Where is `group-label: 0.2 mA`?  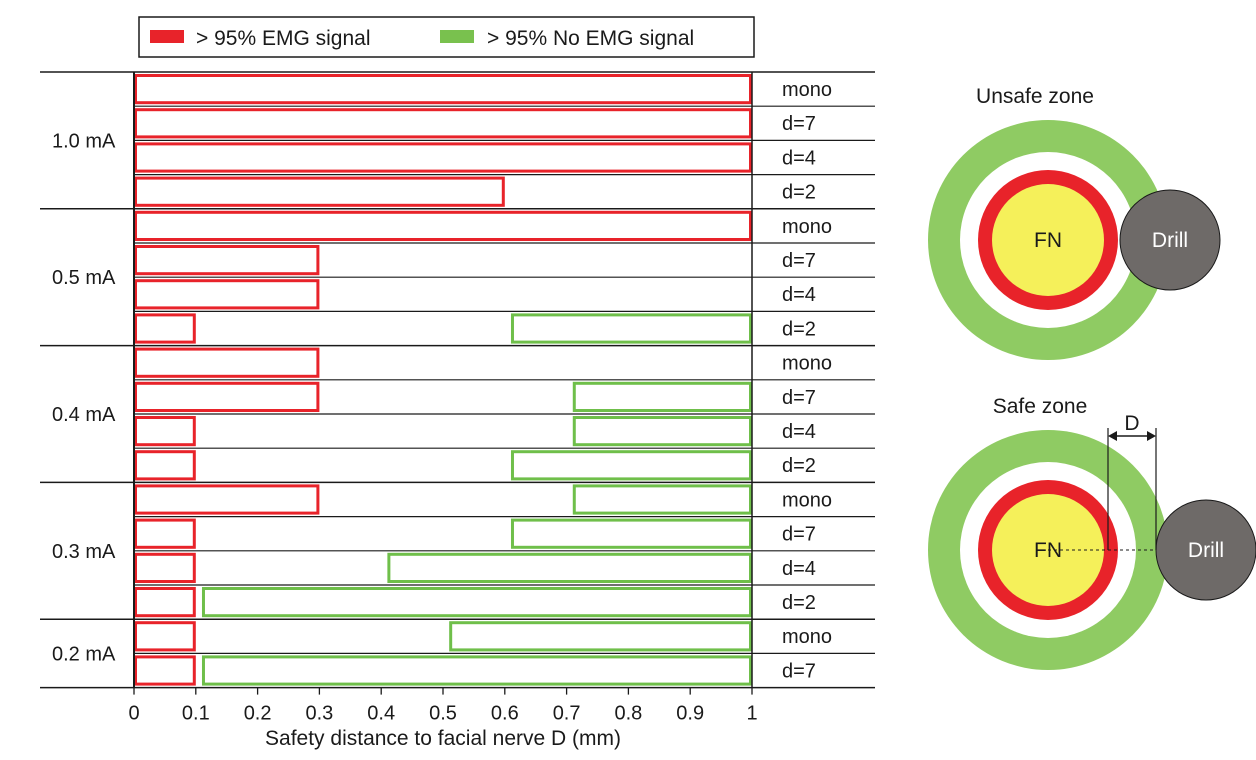
group-label: 0.2 mA is located at coordinates (84, 654).